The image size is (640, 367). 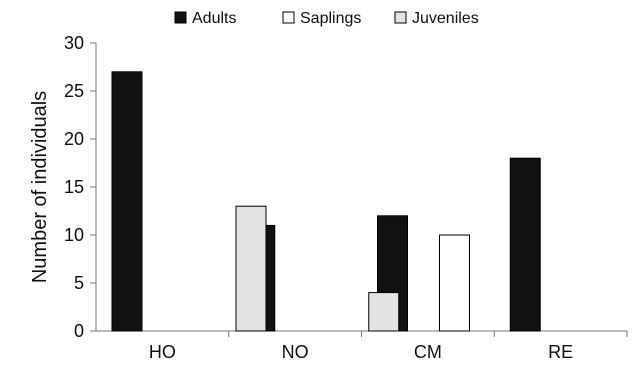 What do you see at coordinates (428, 352) in the screenshot?
I see `x-category-label: CM` at bounding box center [428, 352].